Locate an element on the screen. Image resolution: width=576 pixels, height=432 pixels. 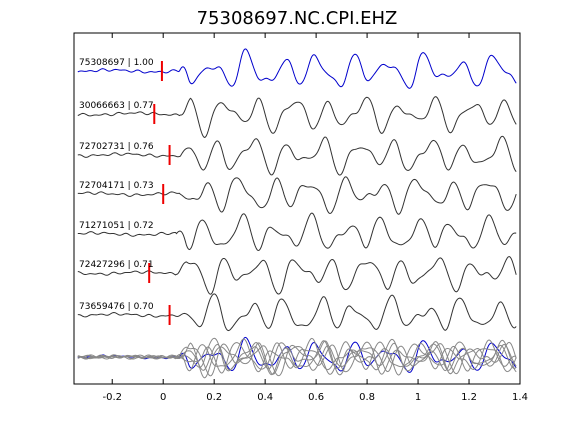
x-tick-label: 1 is located at coordinates (418, 397).